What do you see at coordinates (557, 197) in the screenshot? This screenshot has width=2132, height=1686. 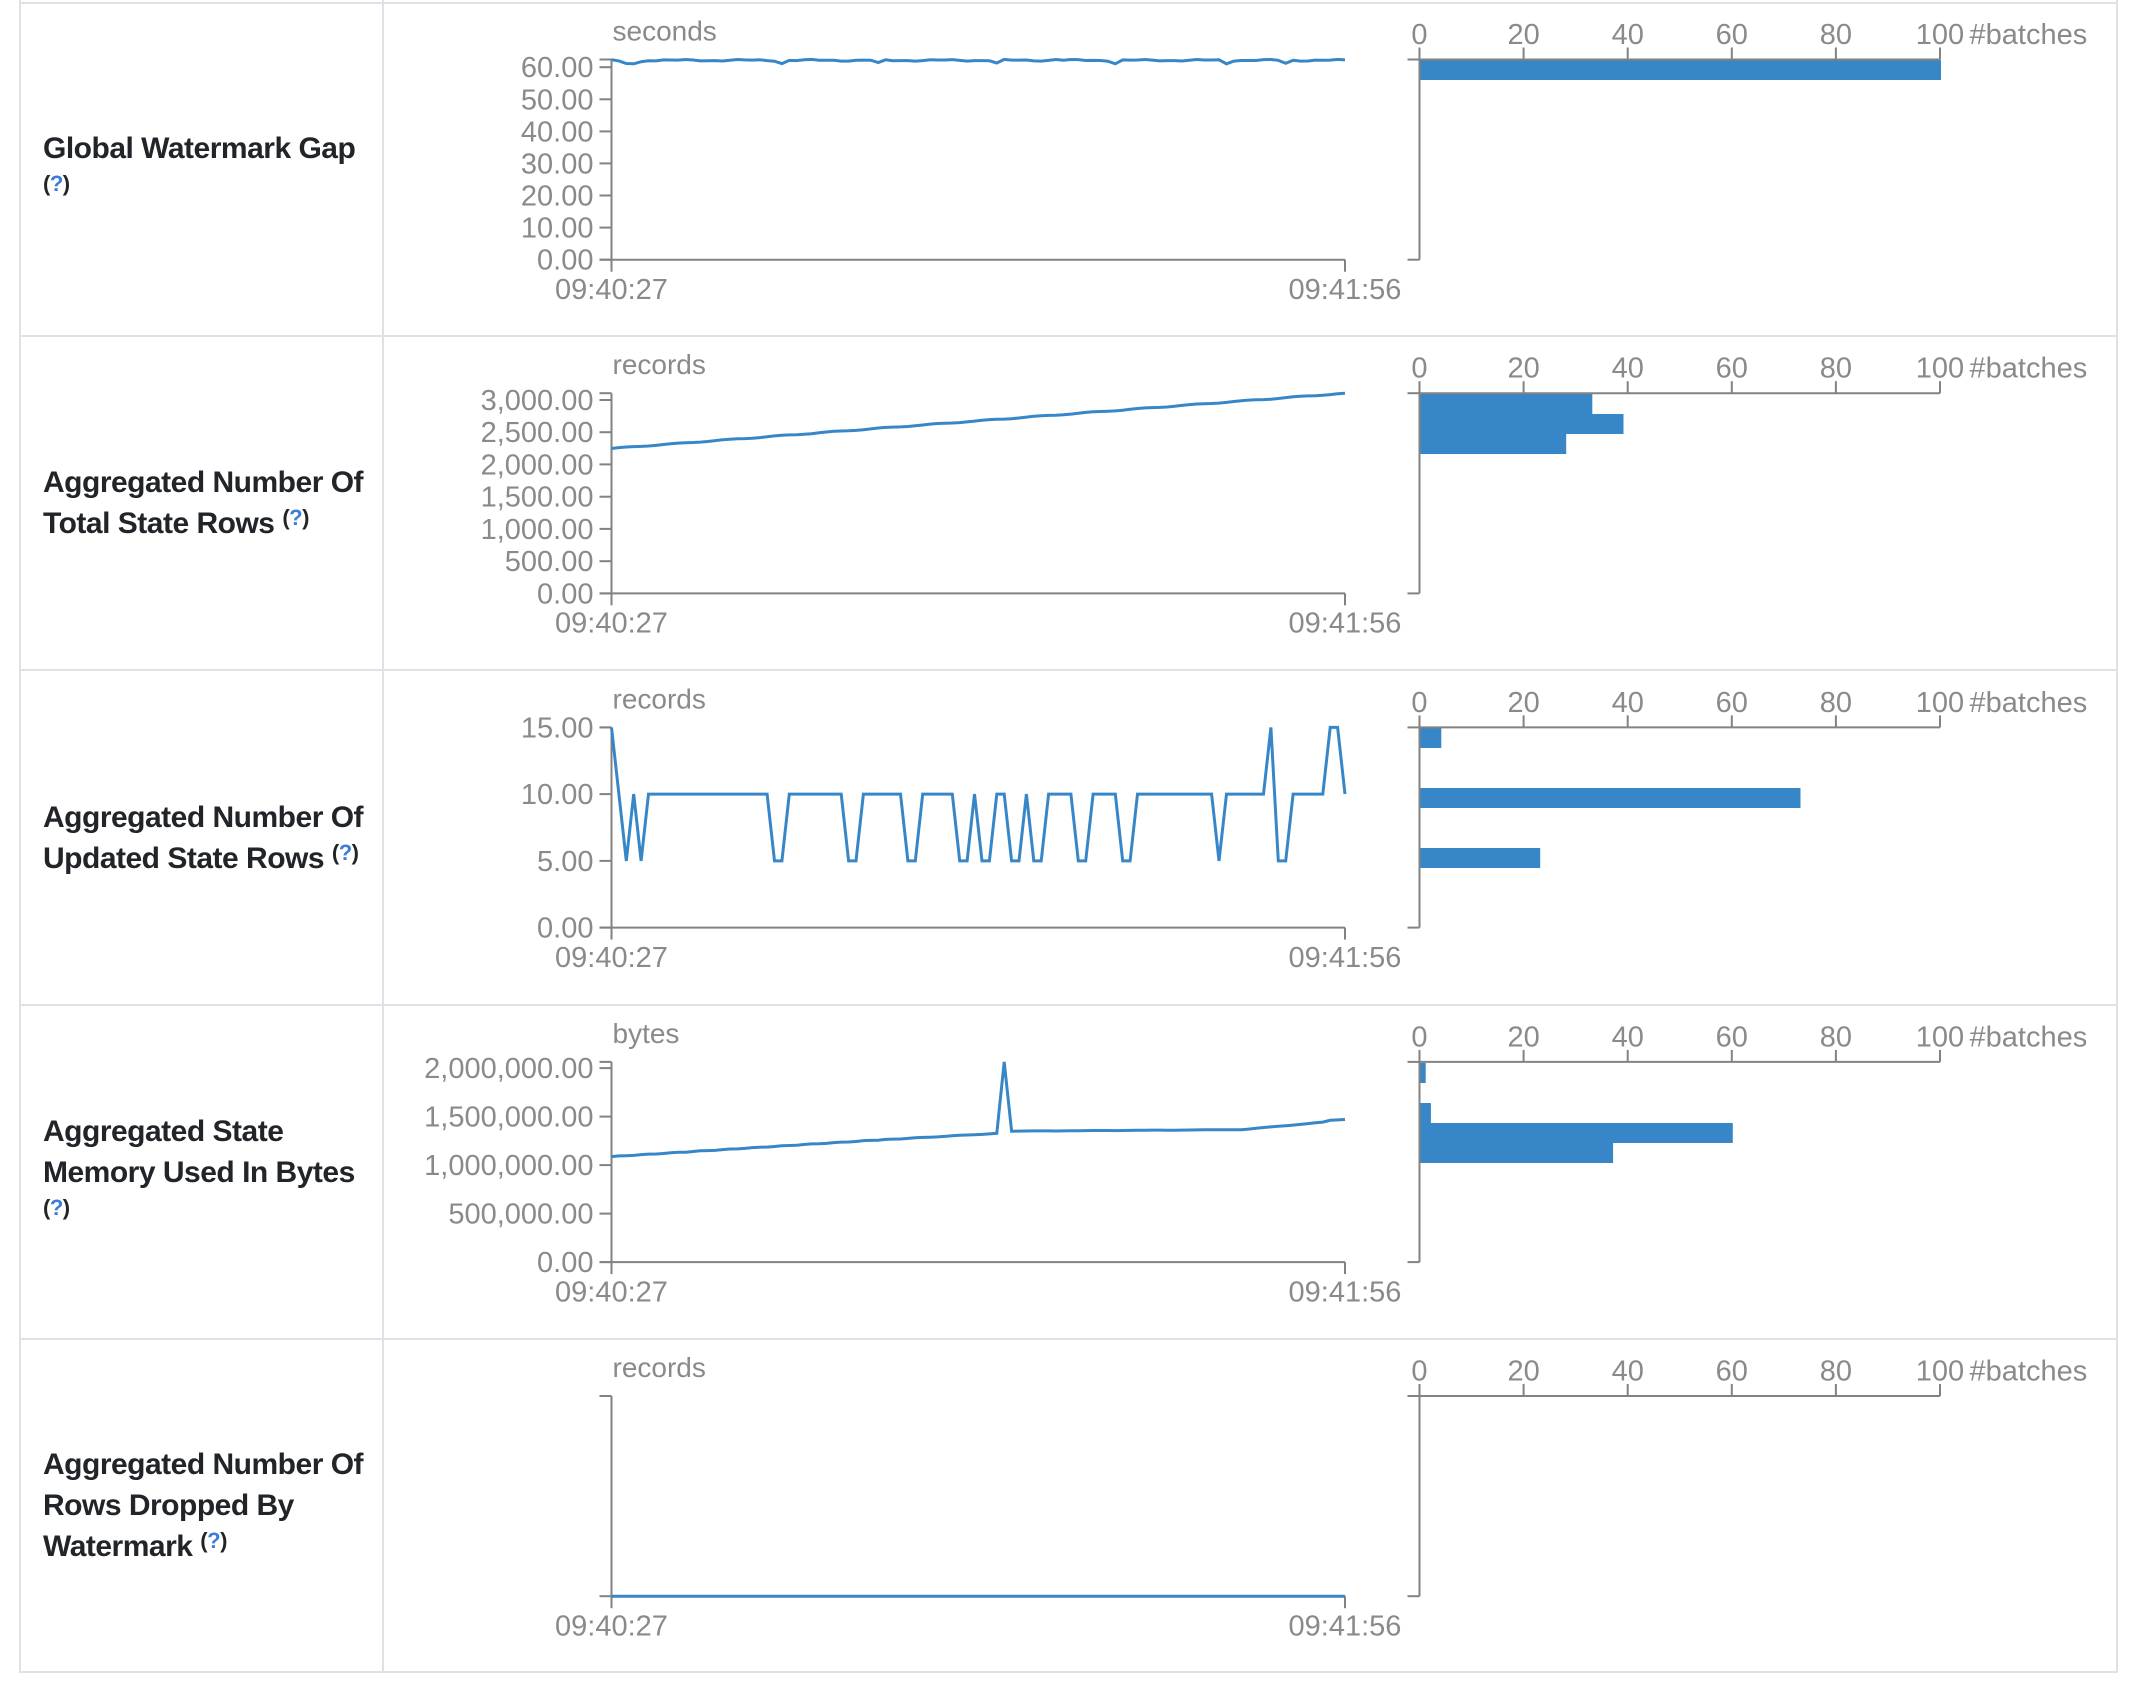 I see `svg-text: 20.00` at bounding box center [557, 197].